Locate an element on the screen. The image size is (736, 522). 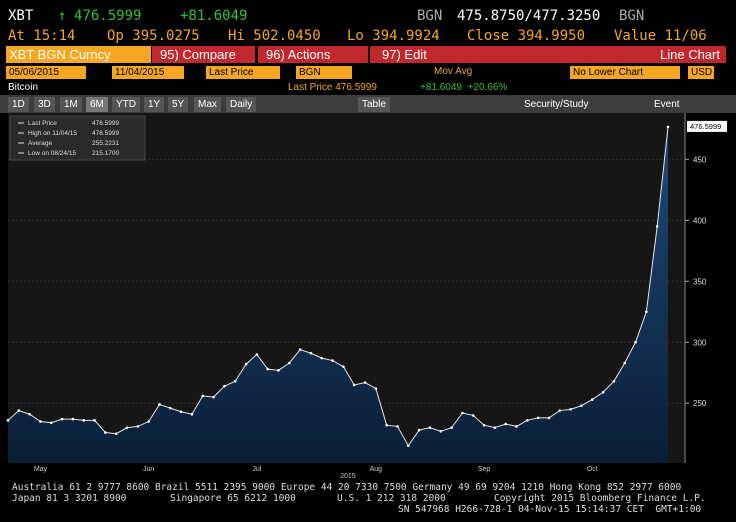
chart-type: Line Chart is located at coordinates (598, 54).